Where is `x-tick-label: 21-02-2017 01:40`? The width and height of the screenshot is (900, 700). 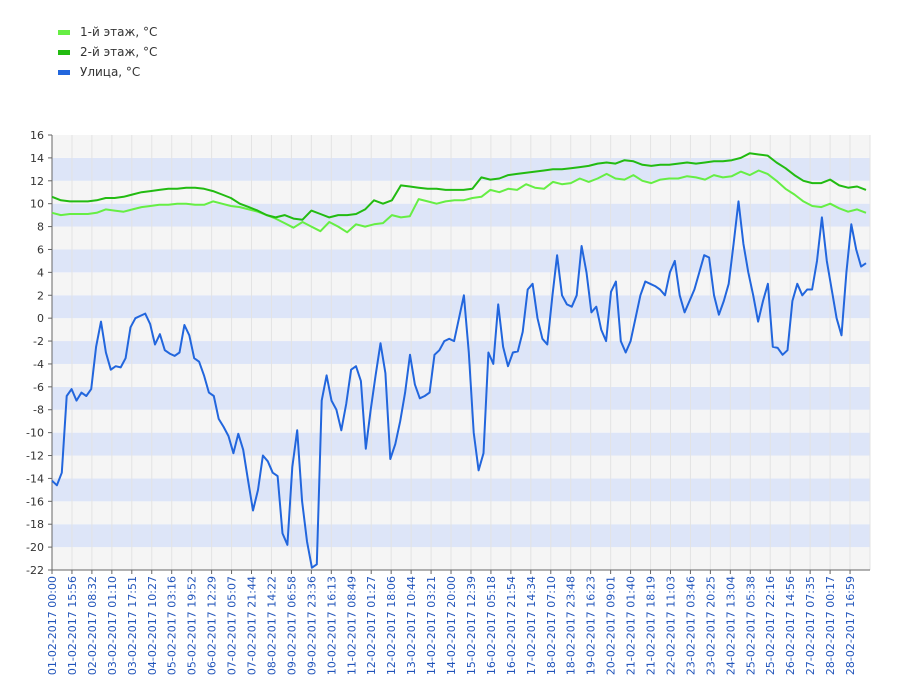 x-tick-label: 21-02-2017 01:40 is located at coordinates (631, 625).